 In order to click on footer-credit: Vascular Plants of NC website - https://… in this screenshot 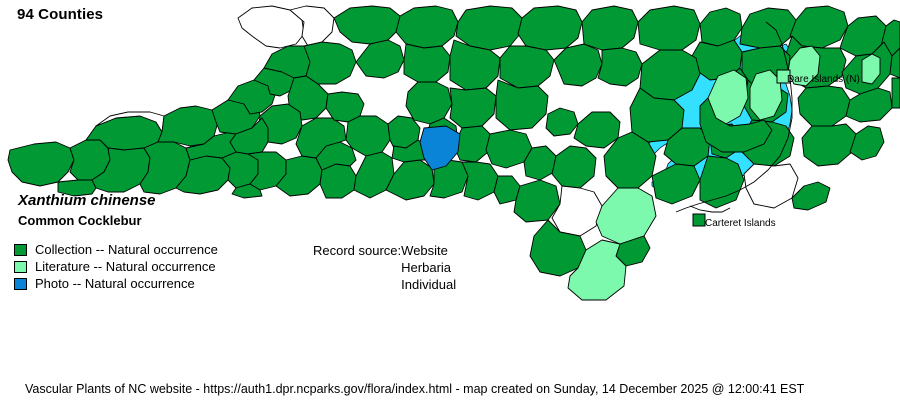, I will do `click(415, 389)`.